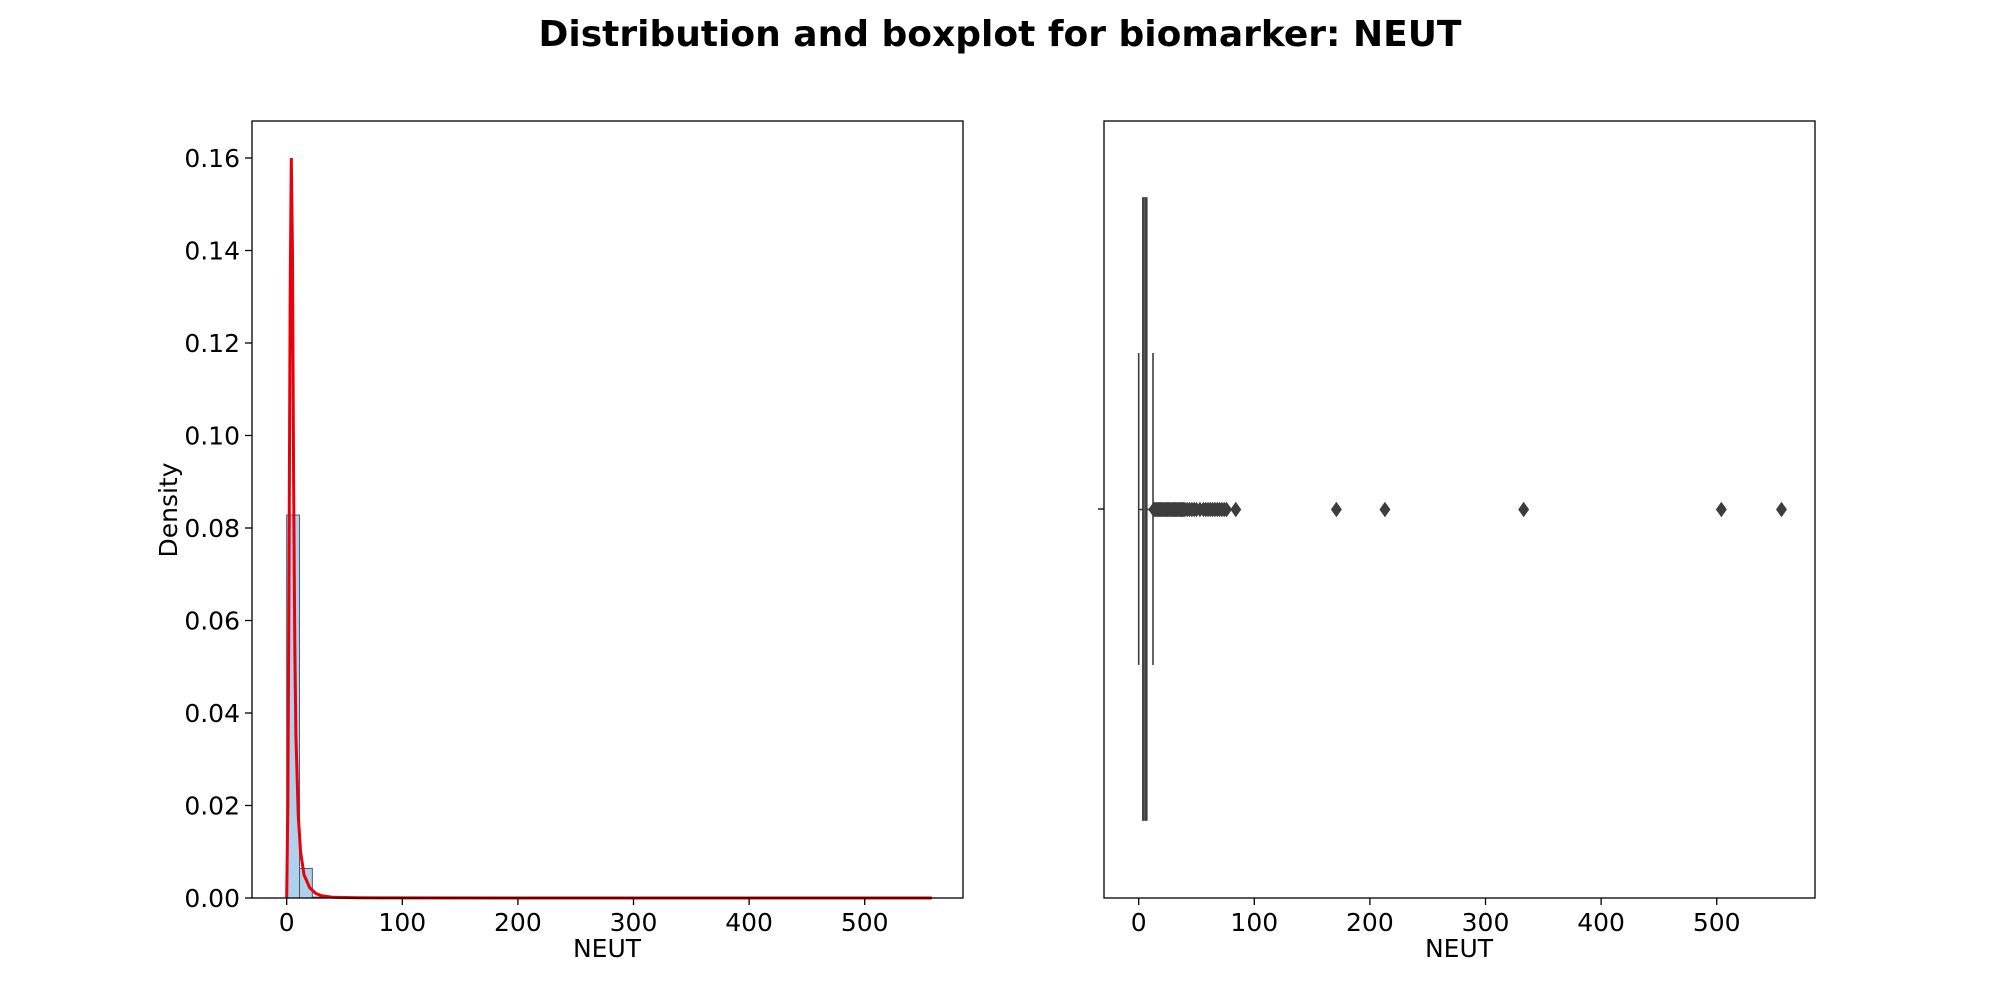 The image size is (2000, 1000). I want to click on histogram-y-tick-label: 0.02, so click(212, 806).